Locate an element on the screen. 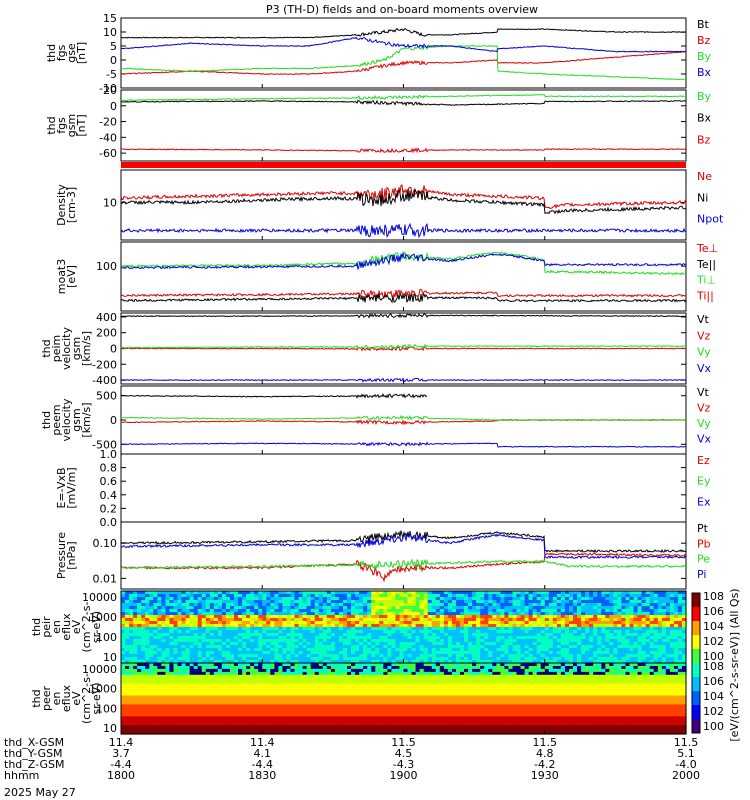 The height and width of the screenshot is (800, 750). y-axis-label: sr-eV) is located at coordinates (96, 698).